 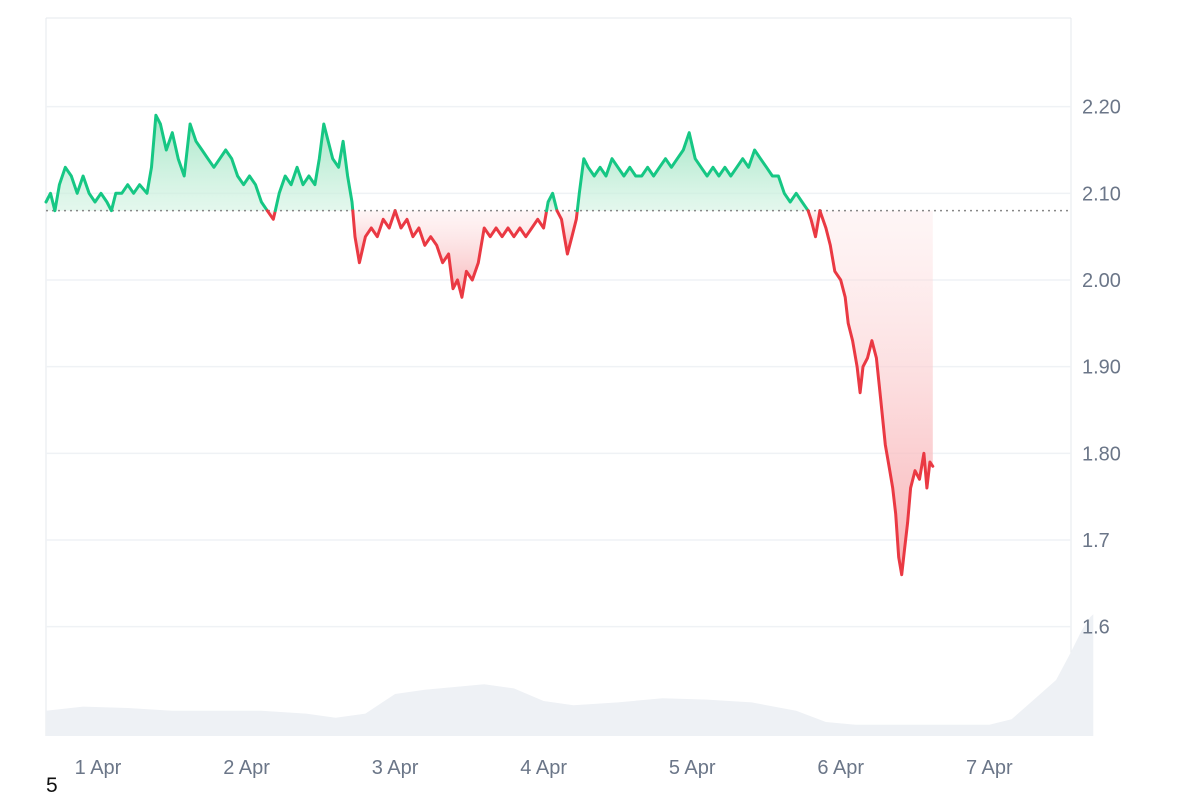 I want to click on y-tick-label: 1.6, so click(x=1096, y=628).